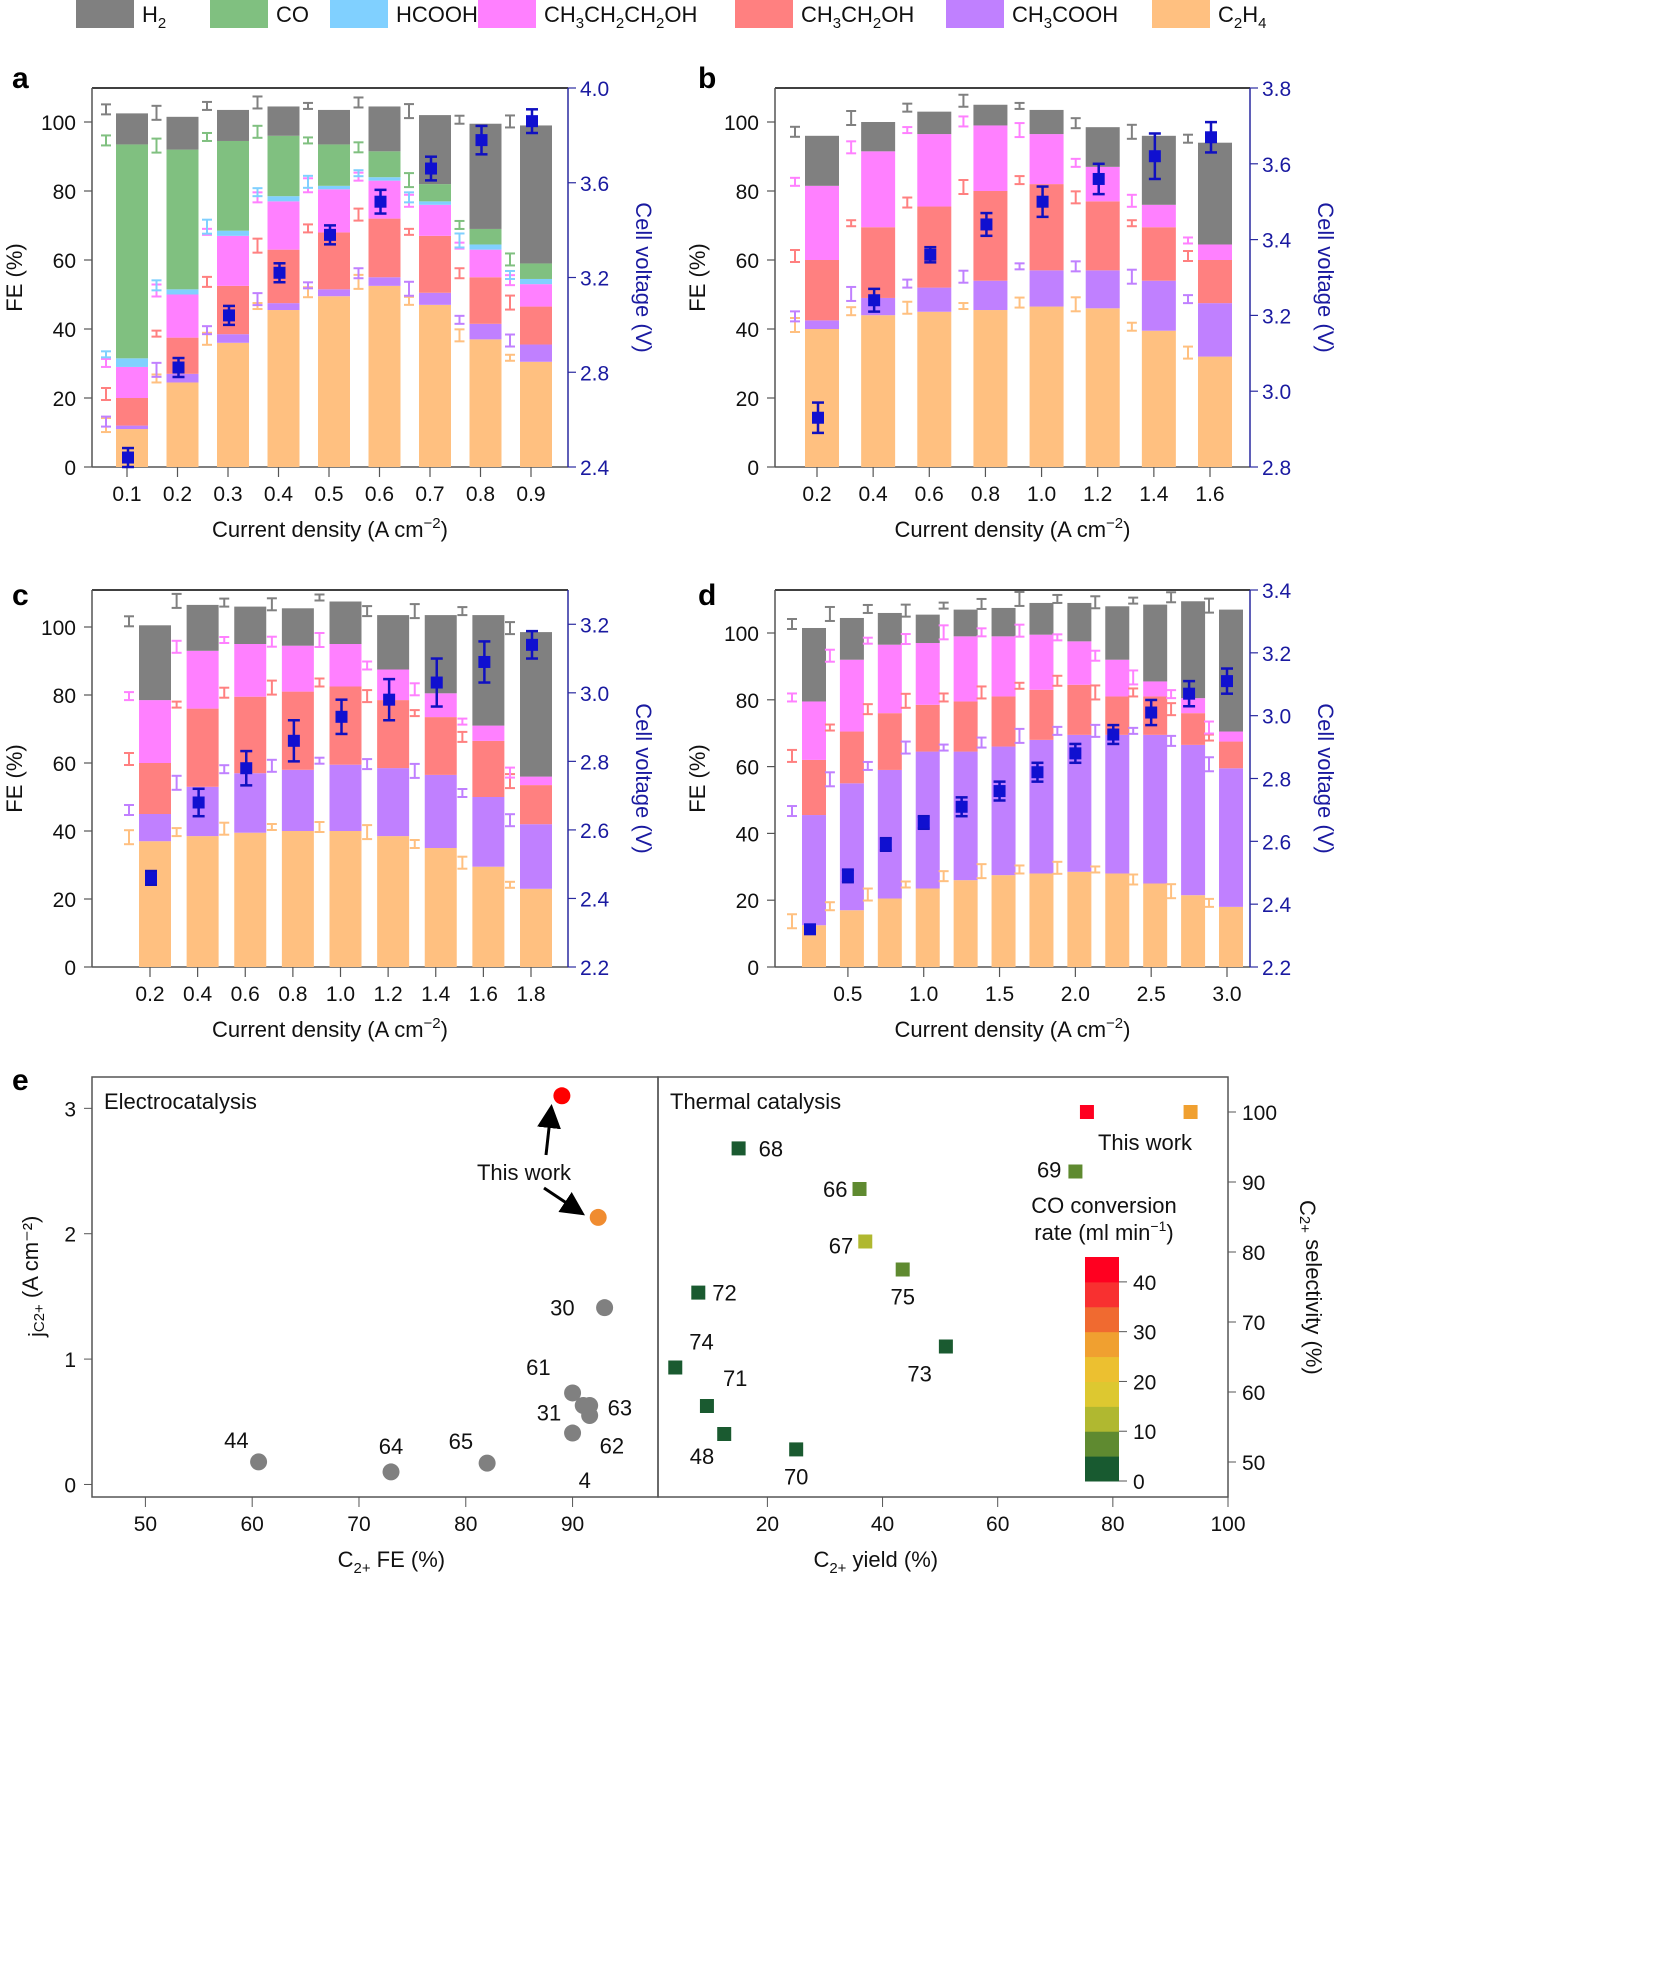 The height and width of the screenshot is (1968, 1668). I want to click on x-tick-label: 0.1, so click(126, 494).